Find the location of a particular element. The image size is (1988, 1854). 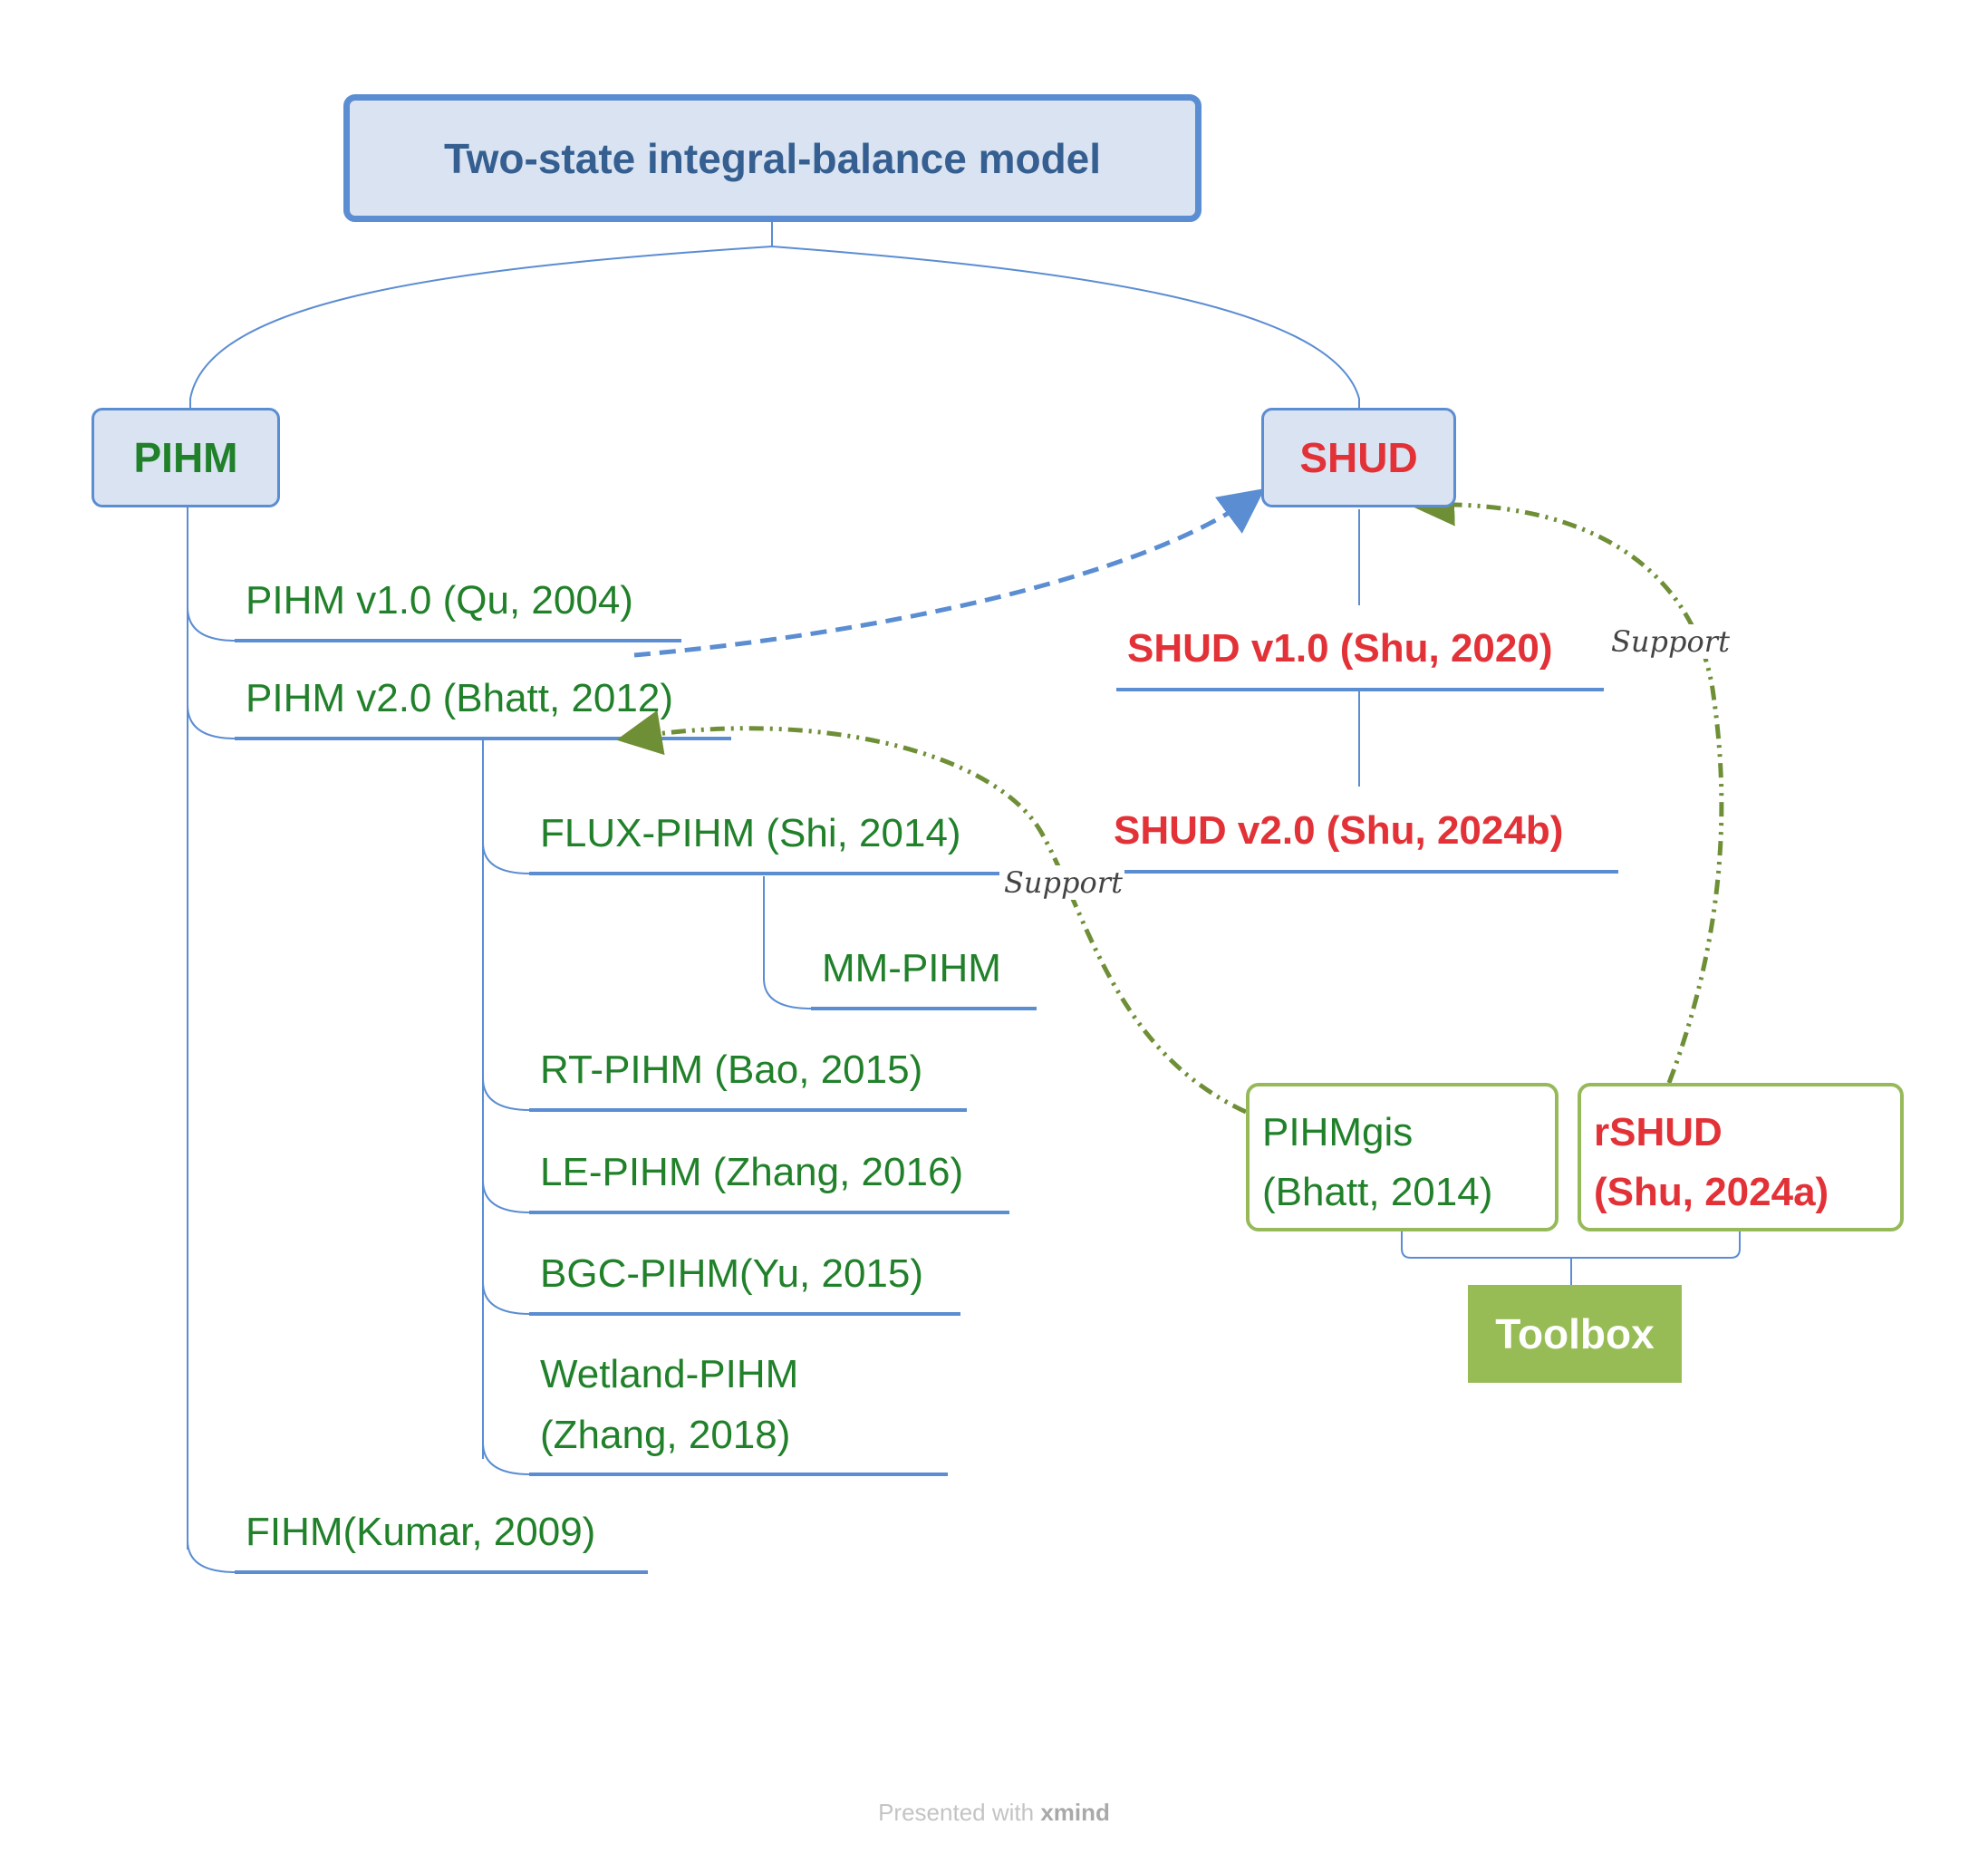

le-connector is located at coordinates (506, 1196).